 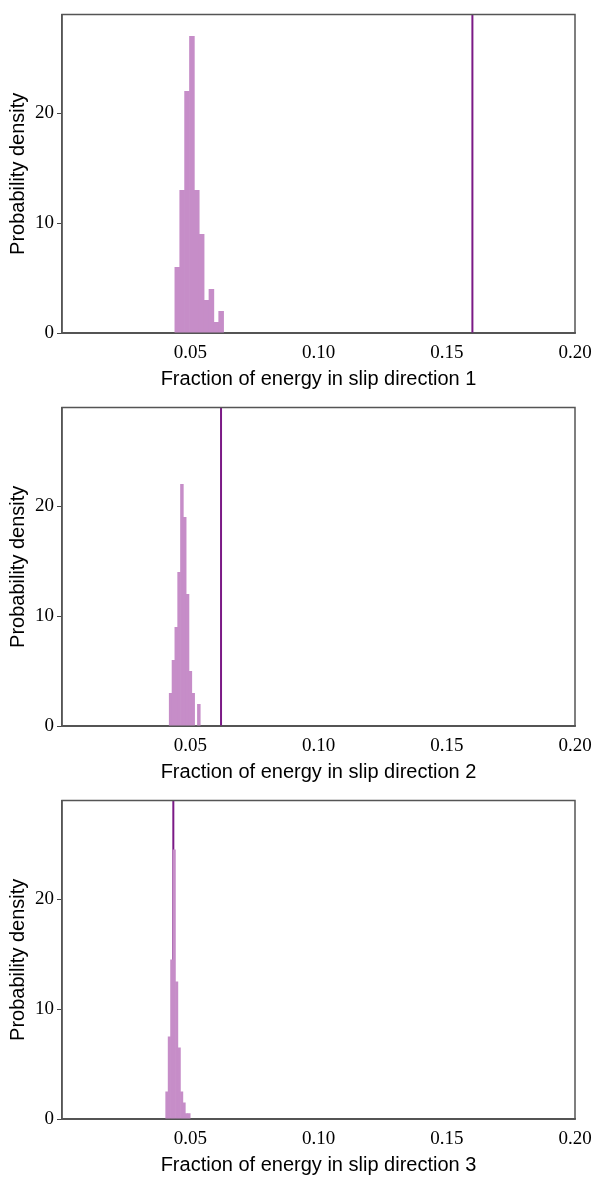 I want to click on x-axis-title: Fraction of energy in slip direction 3, so click(x=318, y=1163).